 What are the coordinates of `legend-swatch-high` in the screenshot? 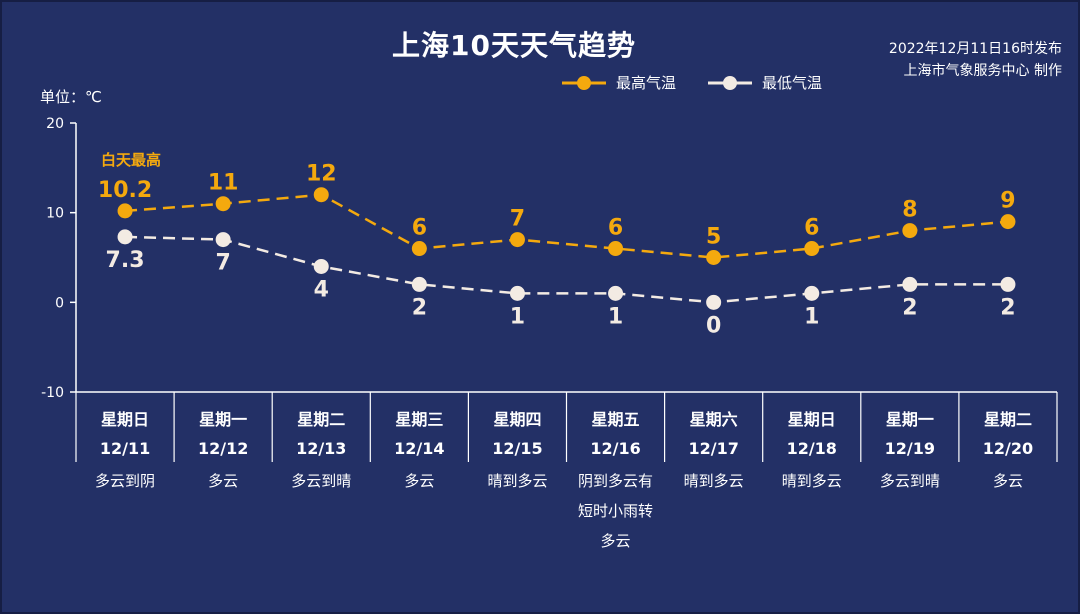 It's located at (584, 82).